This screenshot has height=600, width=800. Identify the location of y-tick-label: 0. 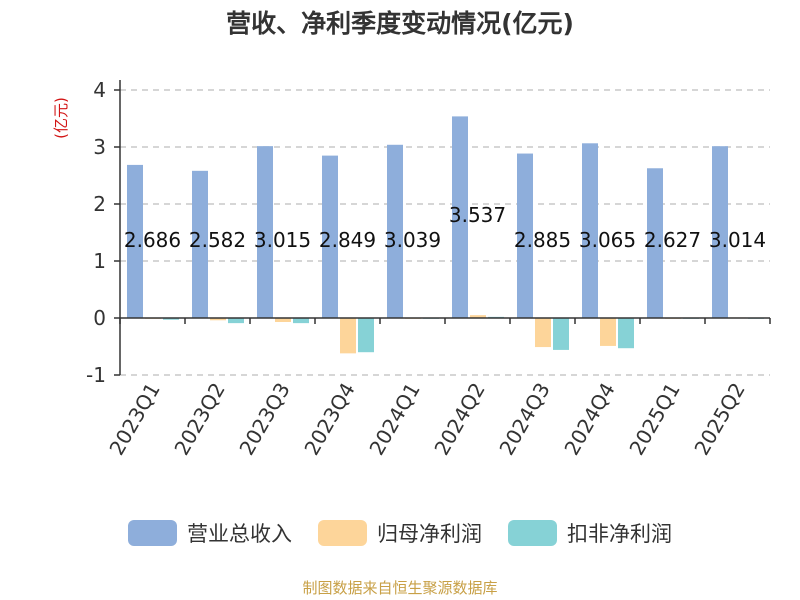
(99, 318).